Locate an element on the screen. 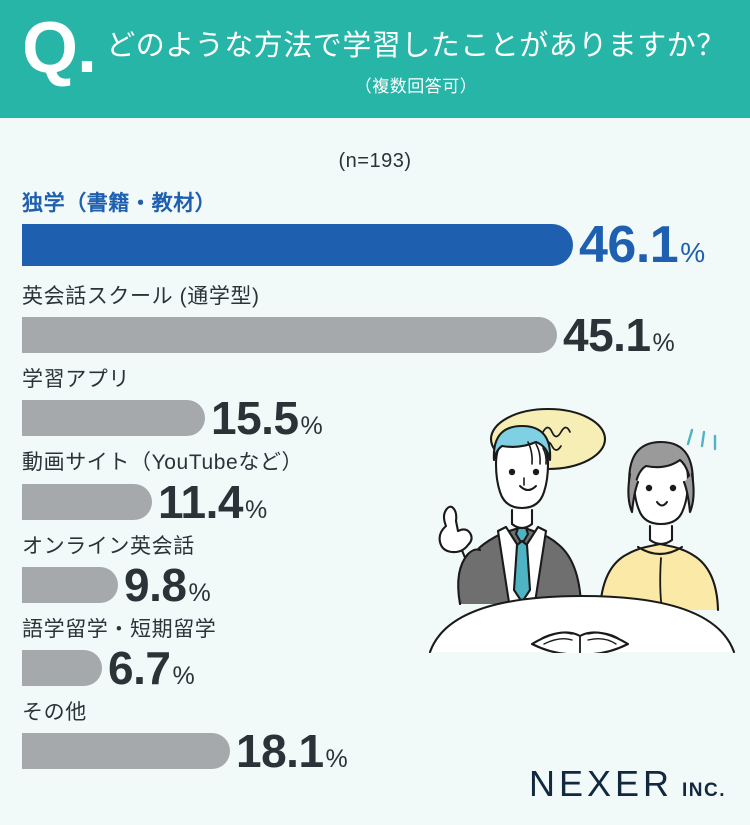  bar-value-number: 6.7 is located at coordinates (139, 667).